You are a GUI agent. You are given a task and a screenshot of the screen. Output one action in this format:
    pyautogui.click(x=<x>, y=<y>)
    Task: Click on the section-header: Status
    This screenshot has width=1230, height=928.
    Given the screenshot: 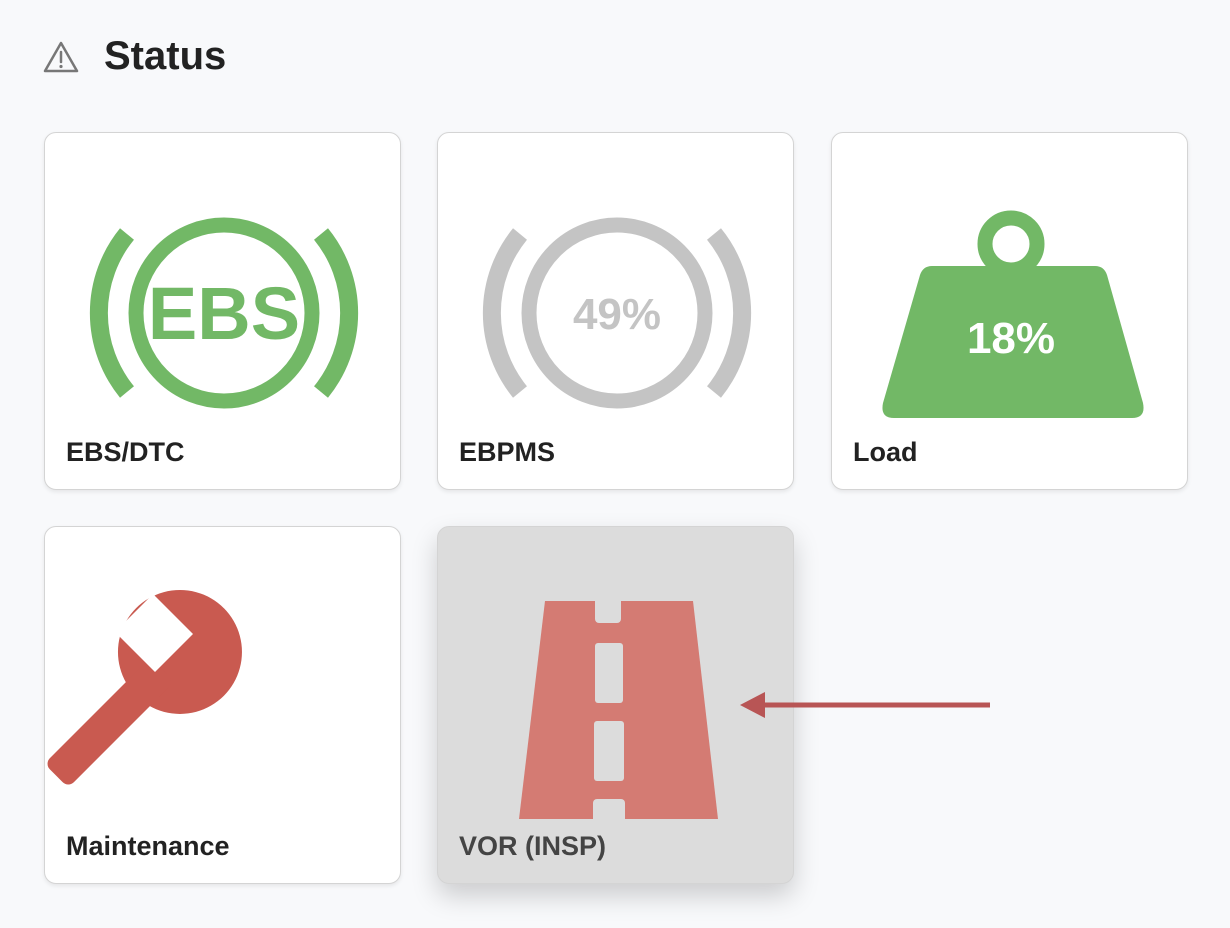 What is the action you would take?
    pyautogui.click(x=134, y=56)
    